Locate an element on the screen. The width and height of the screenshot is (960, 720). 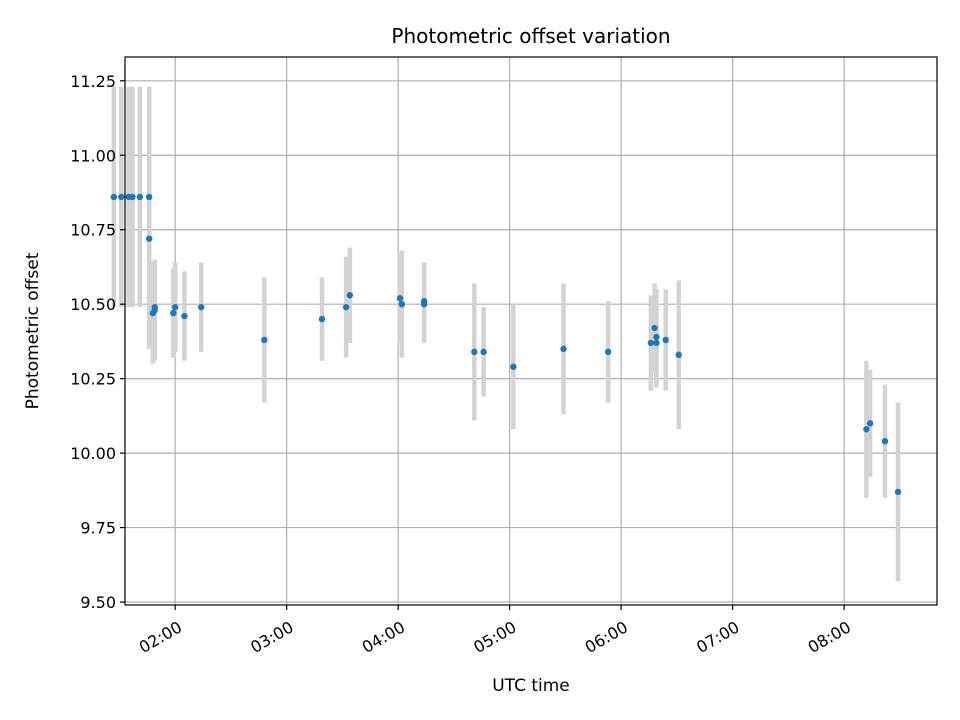
chart-title: Photometric offset variation is located at coordinates (530, 36).